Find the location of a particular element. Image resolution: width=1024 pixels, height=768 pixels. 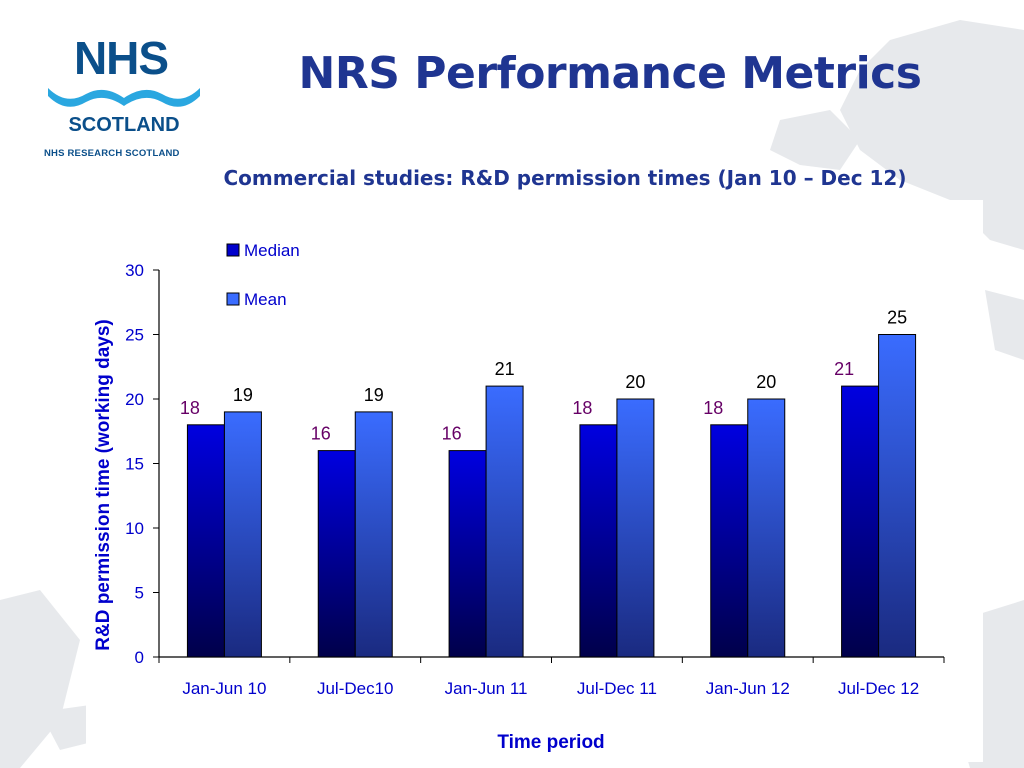

data-label-mean: 21 is located at coordinates (505, 369).